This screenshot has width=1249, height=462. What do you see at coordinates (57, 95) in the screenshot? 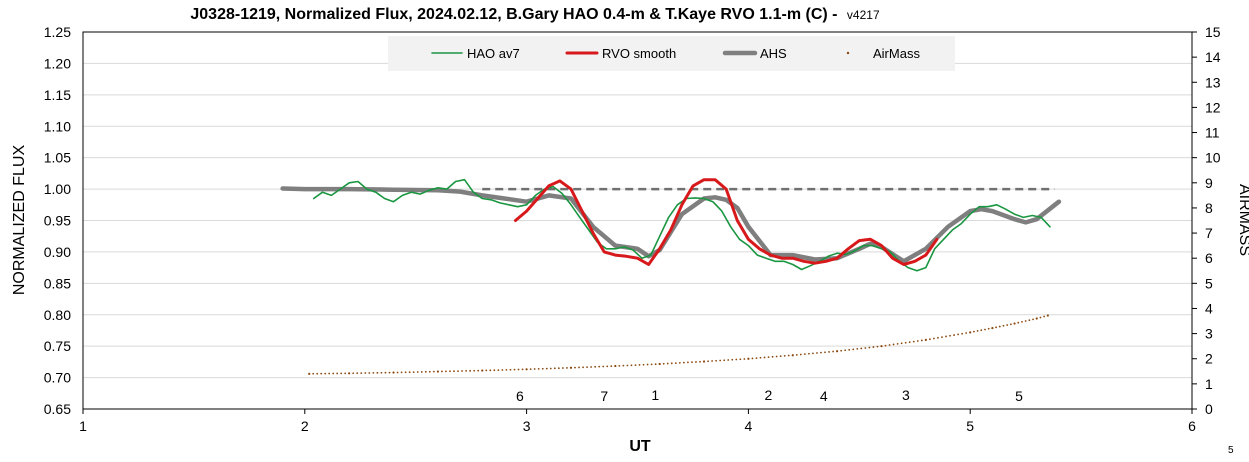
I see `y-tick-label: 1.15` at bounding box center [57, 95].